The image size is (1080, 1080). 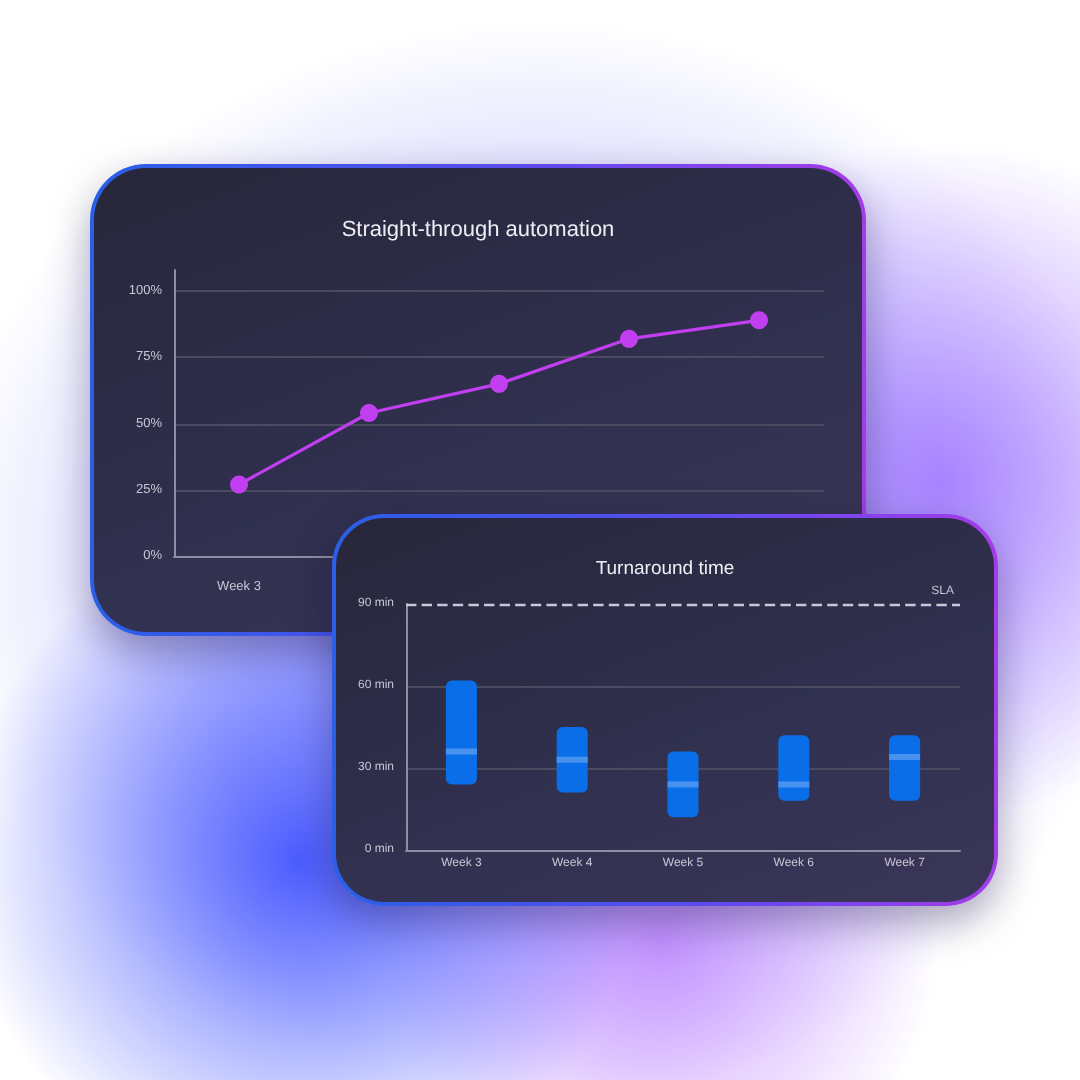 I want to click on chart-title: Turnaround time, so click(x=665, y=568).